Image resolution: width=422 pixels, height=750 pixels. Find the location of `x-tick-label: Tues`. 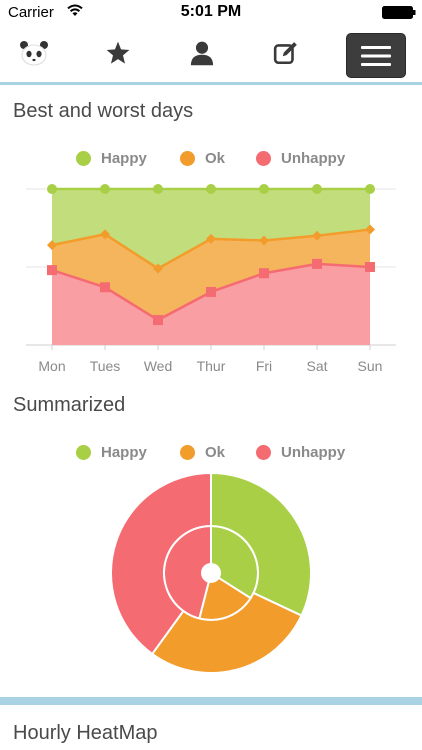

x-tick-label: Tues is located at coordinates (105, 366).